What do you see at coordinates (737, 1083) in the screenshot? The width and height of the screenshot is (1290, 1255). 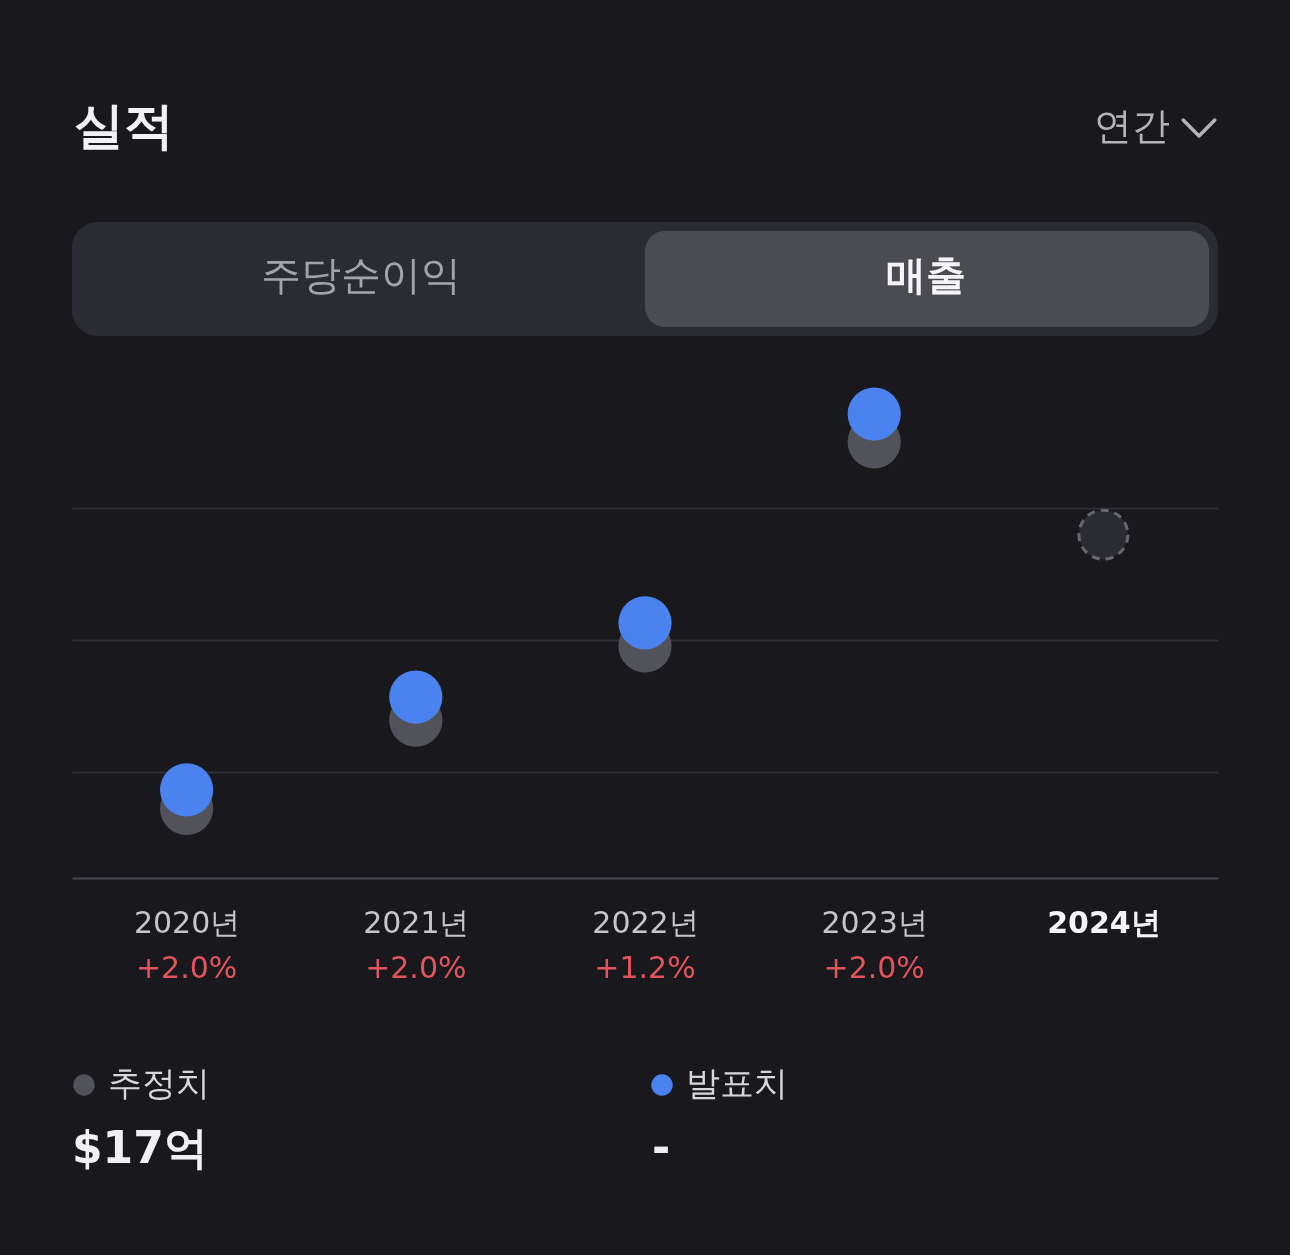 I see `legend-label: 발표치` at bounding box center [737, 1083].